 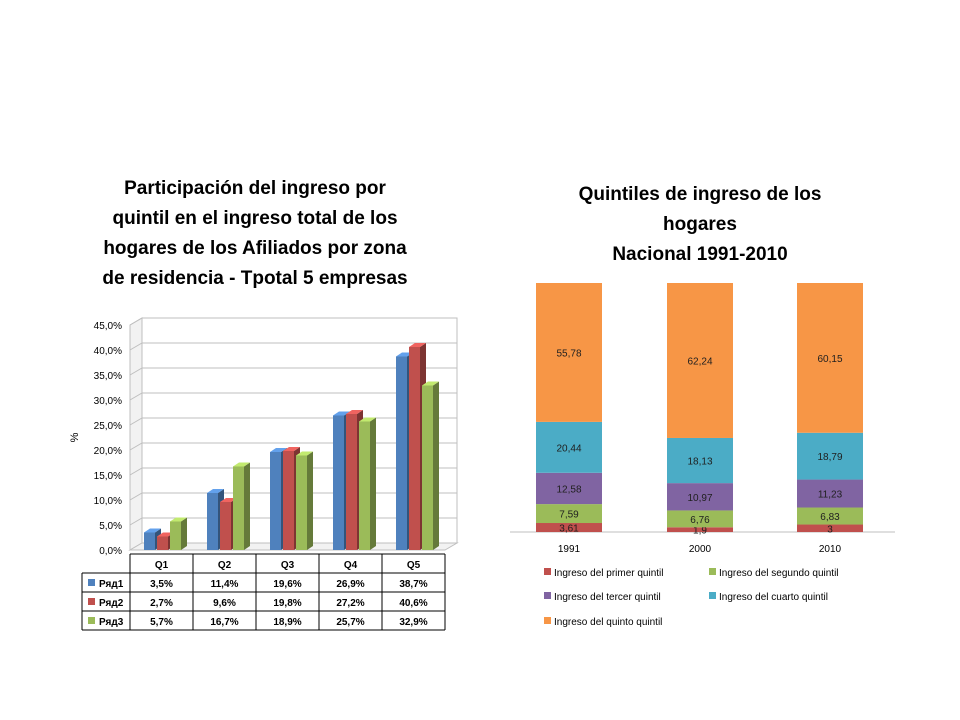 I want to click on x-tick-label: 2010, so click(x=830, y=549).